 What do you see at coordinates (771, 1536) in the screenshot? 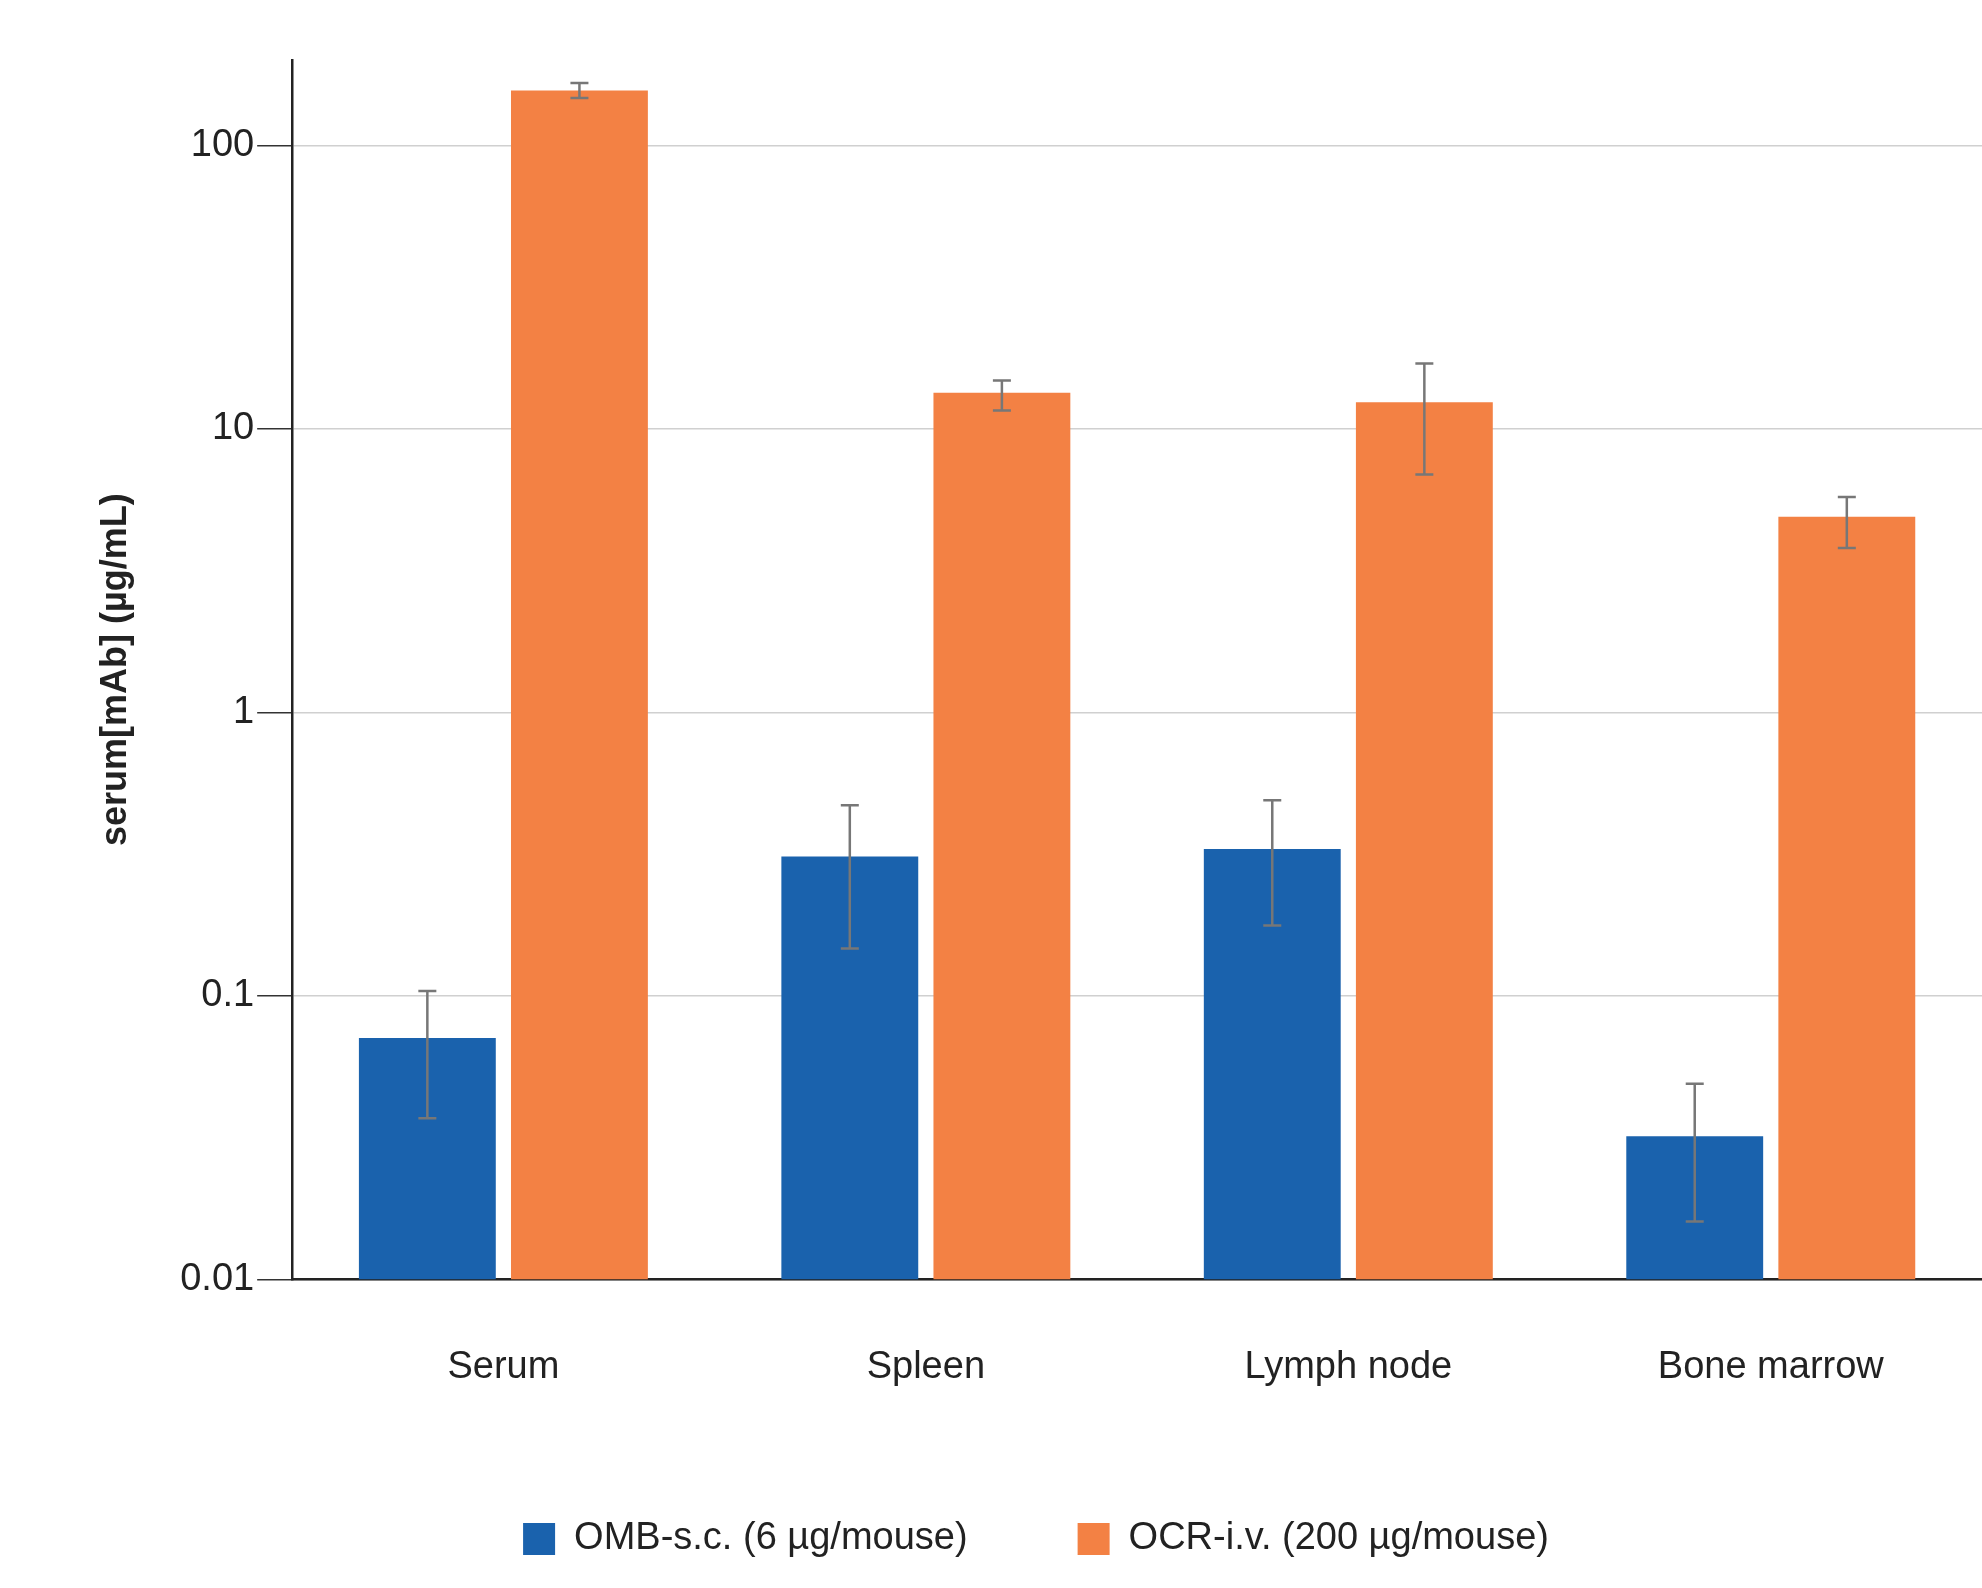
I see `legend-label: OMB-s.c. (6 µg/mouse)` at bounding box center [771, 1536].